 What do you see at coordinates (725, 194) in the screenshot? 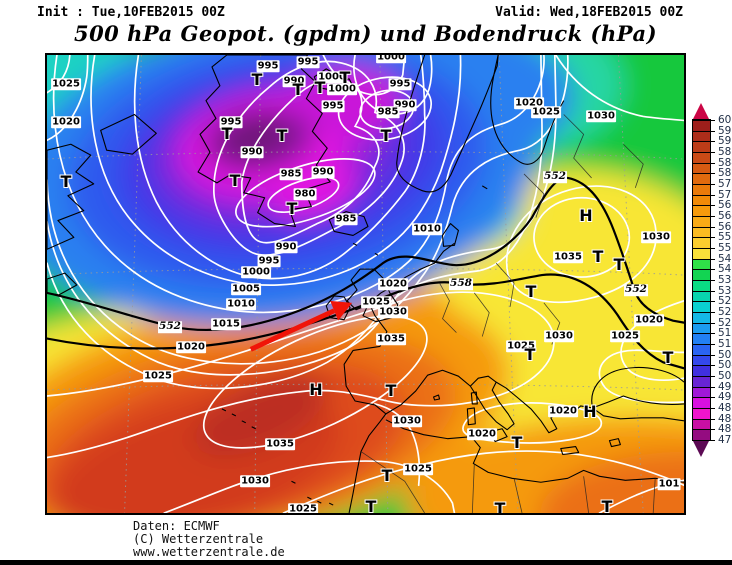
I see `colorbar-tick-label: 572` at bounding box center [725, 194].